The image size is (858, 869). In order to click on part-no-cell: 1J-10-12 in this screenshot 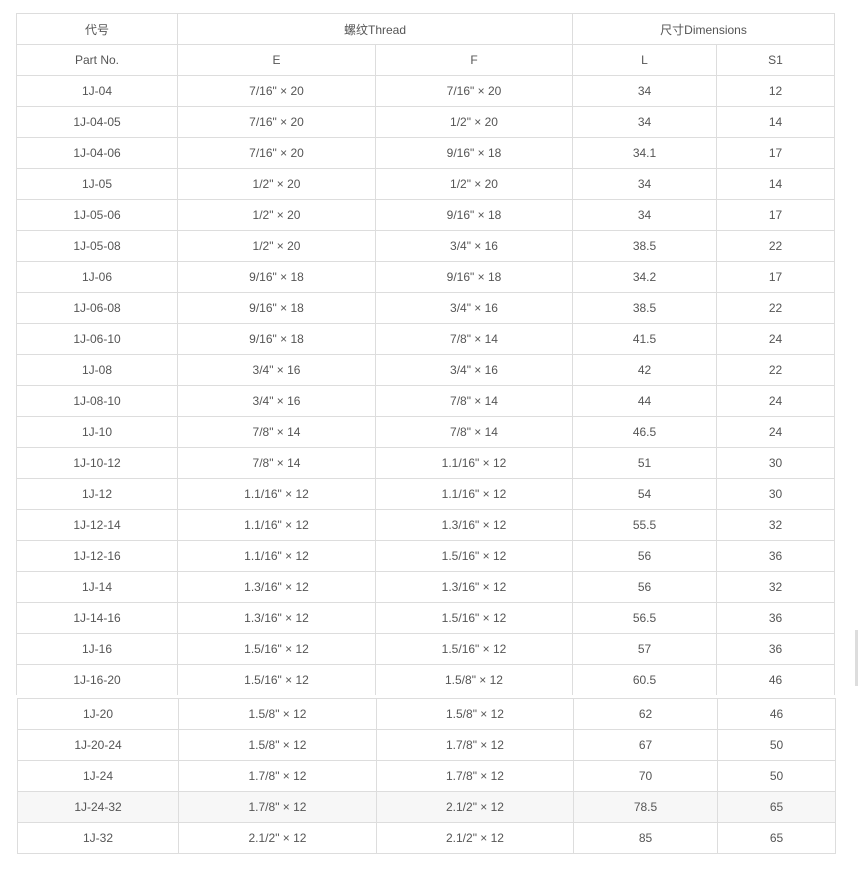, I will do `click(97, 463)`.